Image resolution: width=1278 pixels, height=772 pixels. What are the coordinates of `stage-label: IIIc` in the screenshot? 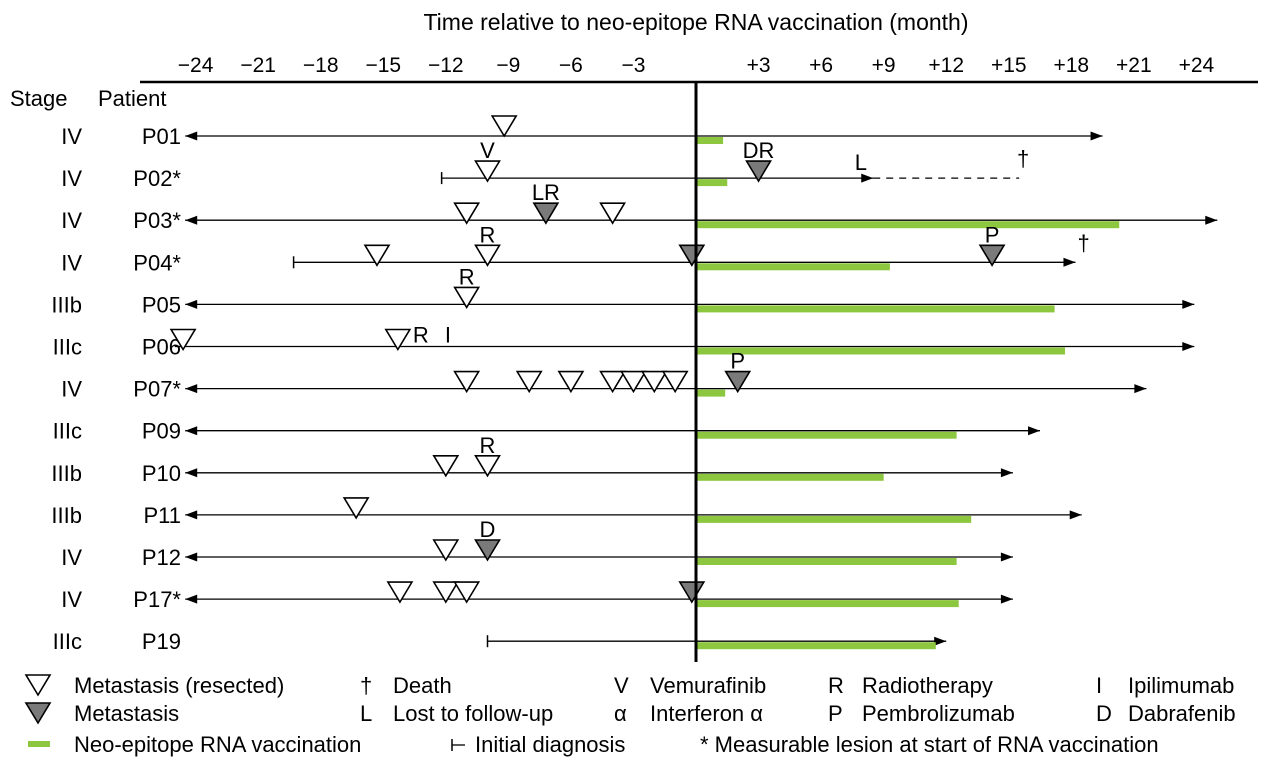 It's located at (67, 431).